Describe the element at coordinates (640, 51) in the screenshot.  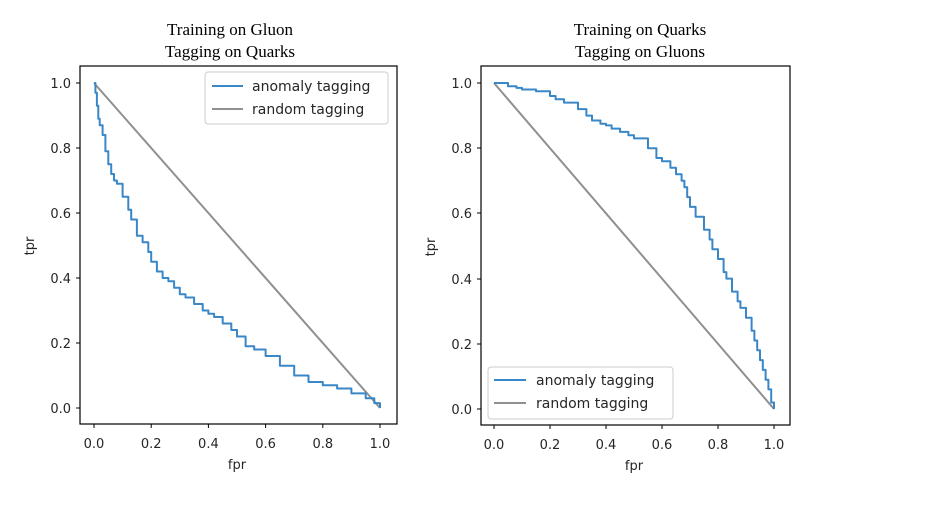
I see `chart-title-line-2: Tagging on Gluons` at that location.